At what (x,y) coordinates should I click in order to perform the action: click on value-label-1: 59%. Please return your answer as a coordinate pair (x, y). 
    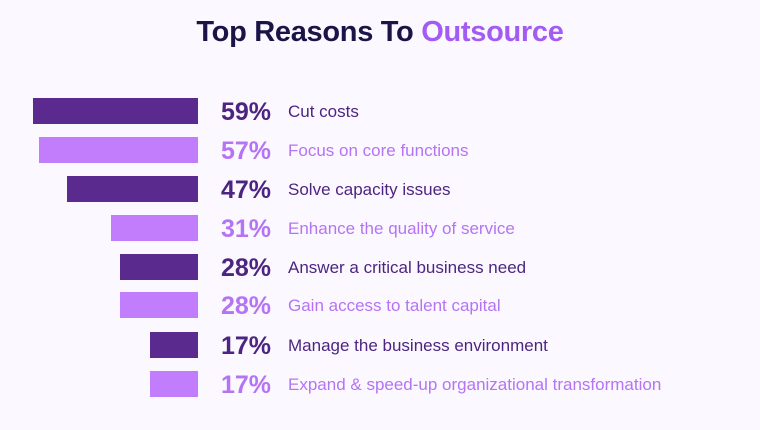
    Looking at the image, I should click on (246, 112).